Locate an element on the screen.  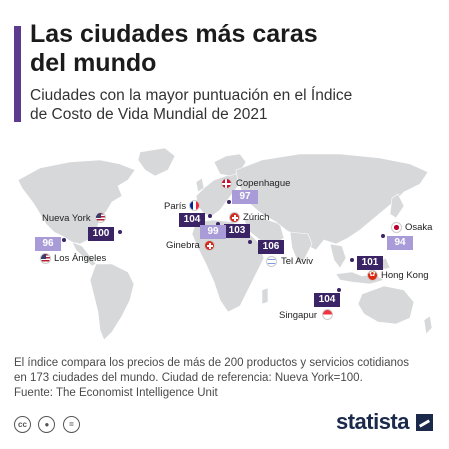
nd-icon: = is located at coordinates (71, 424).